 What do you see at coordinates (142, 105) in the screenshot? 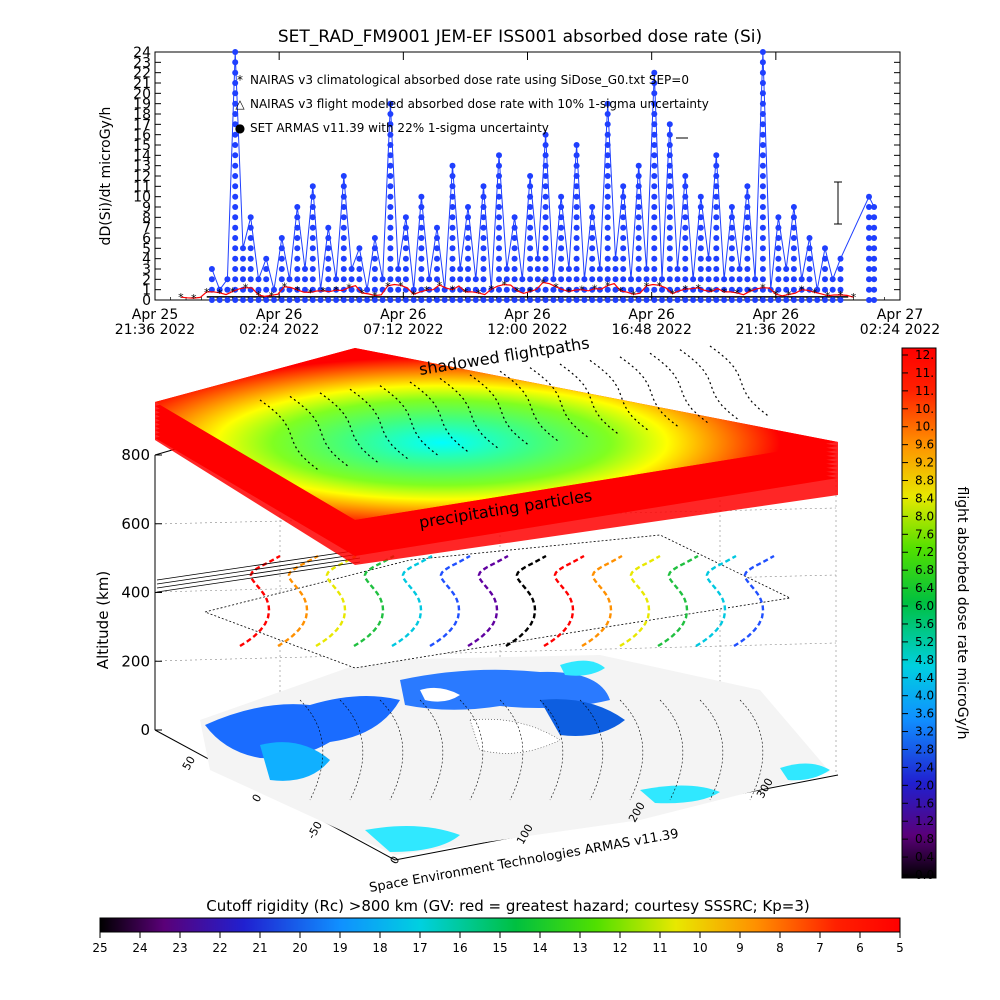
I see `y-tick-label: 19` at bounding box center [142, 105].